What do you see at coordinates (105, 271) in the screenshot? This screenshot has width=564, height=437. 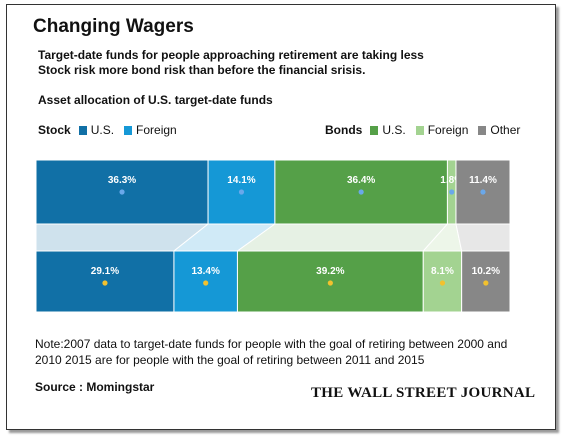 I see `value-label-2-stock_us: 29.1%` at bounding box center [105, 271].